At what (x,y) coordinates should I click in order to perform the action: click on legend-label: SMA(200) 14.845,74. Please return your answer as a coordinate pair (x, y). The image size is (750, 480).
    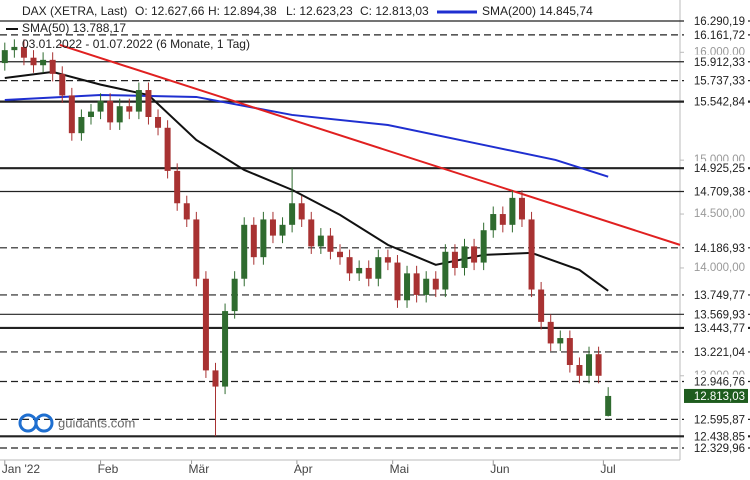
    Looking at the image, I should click on (537, 11).